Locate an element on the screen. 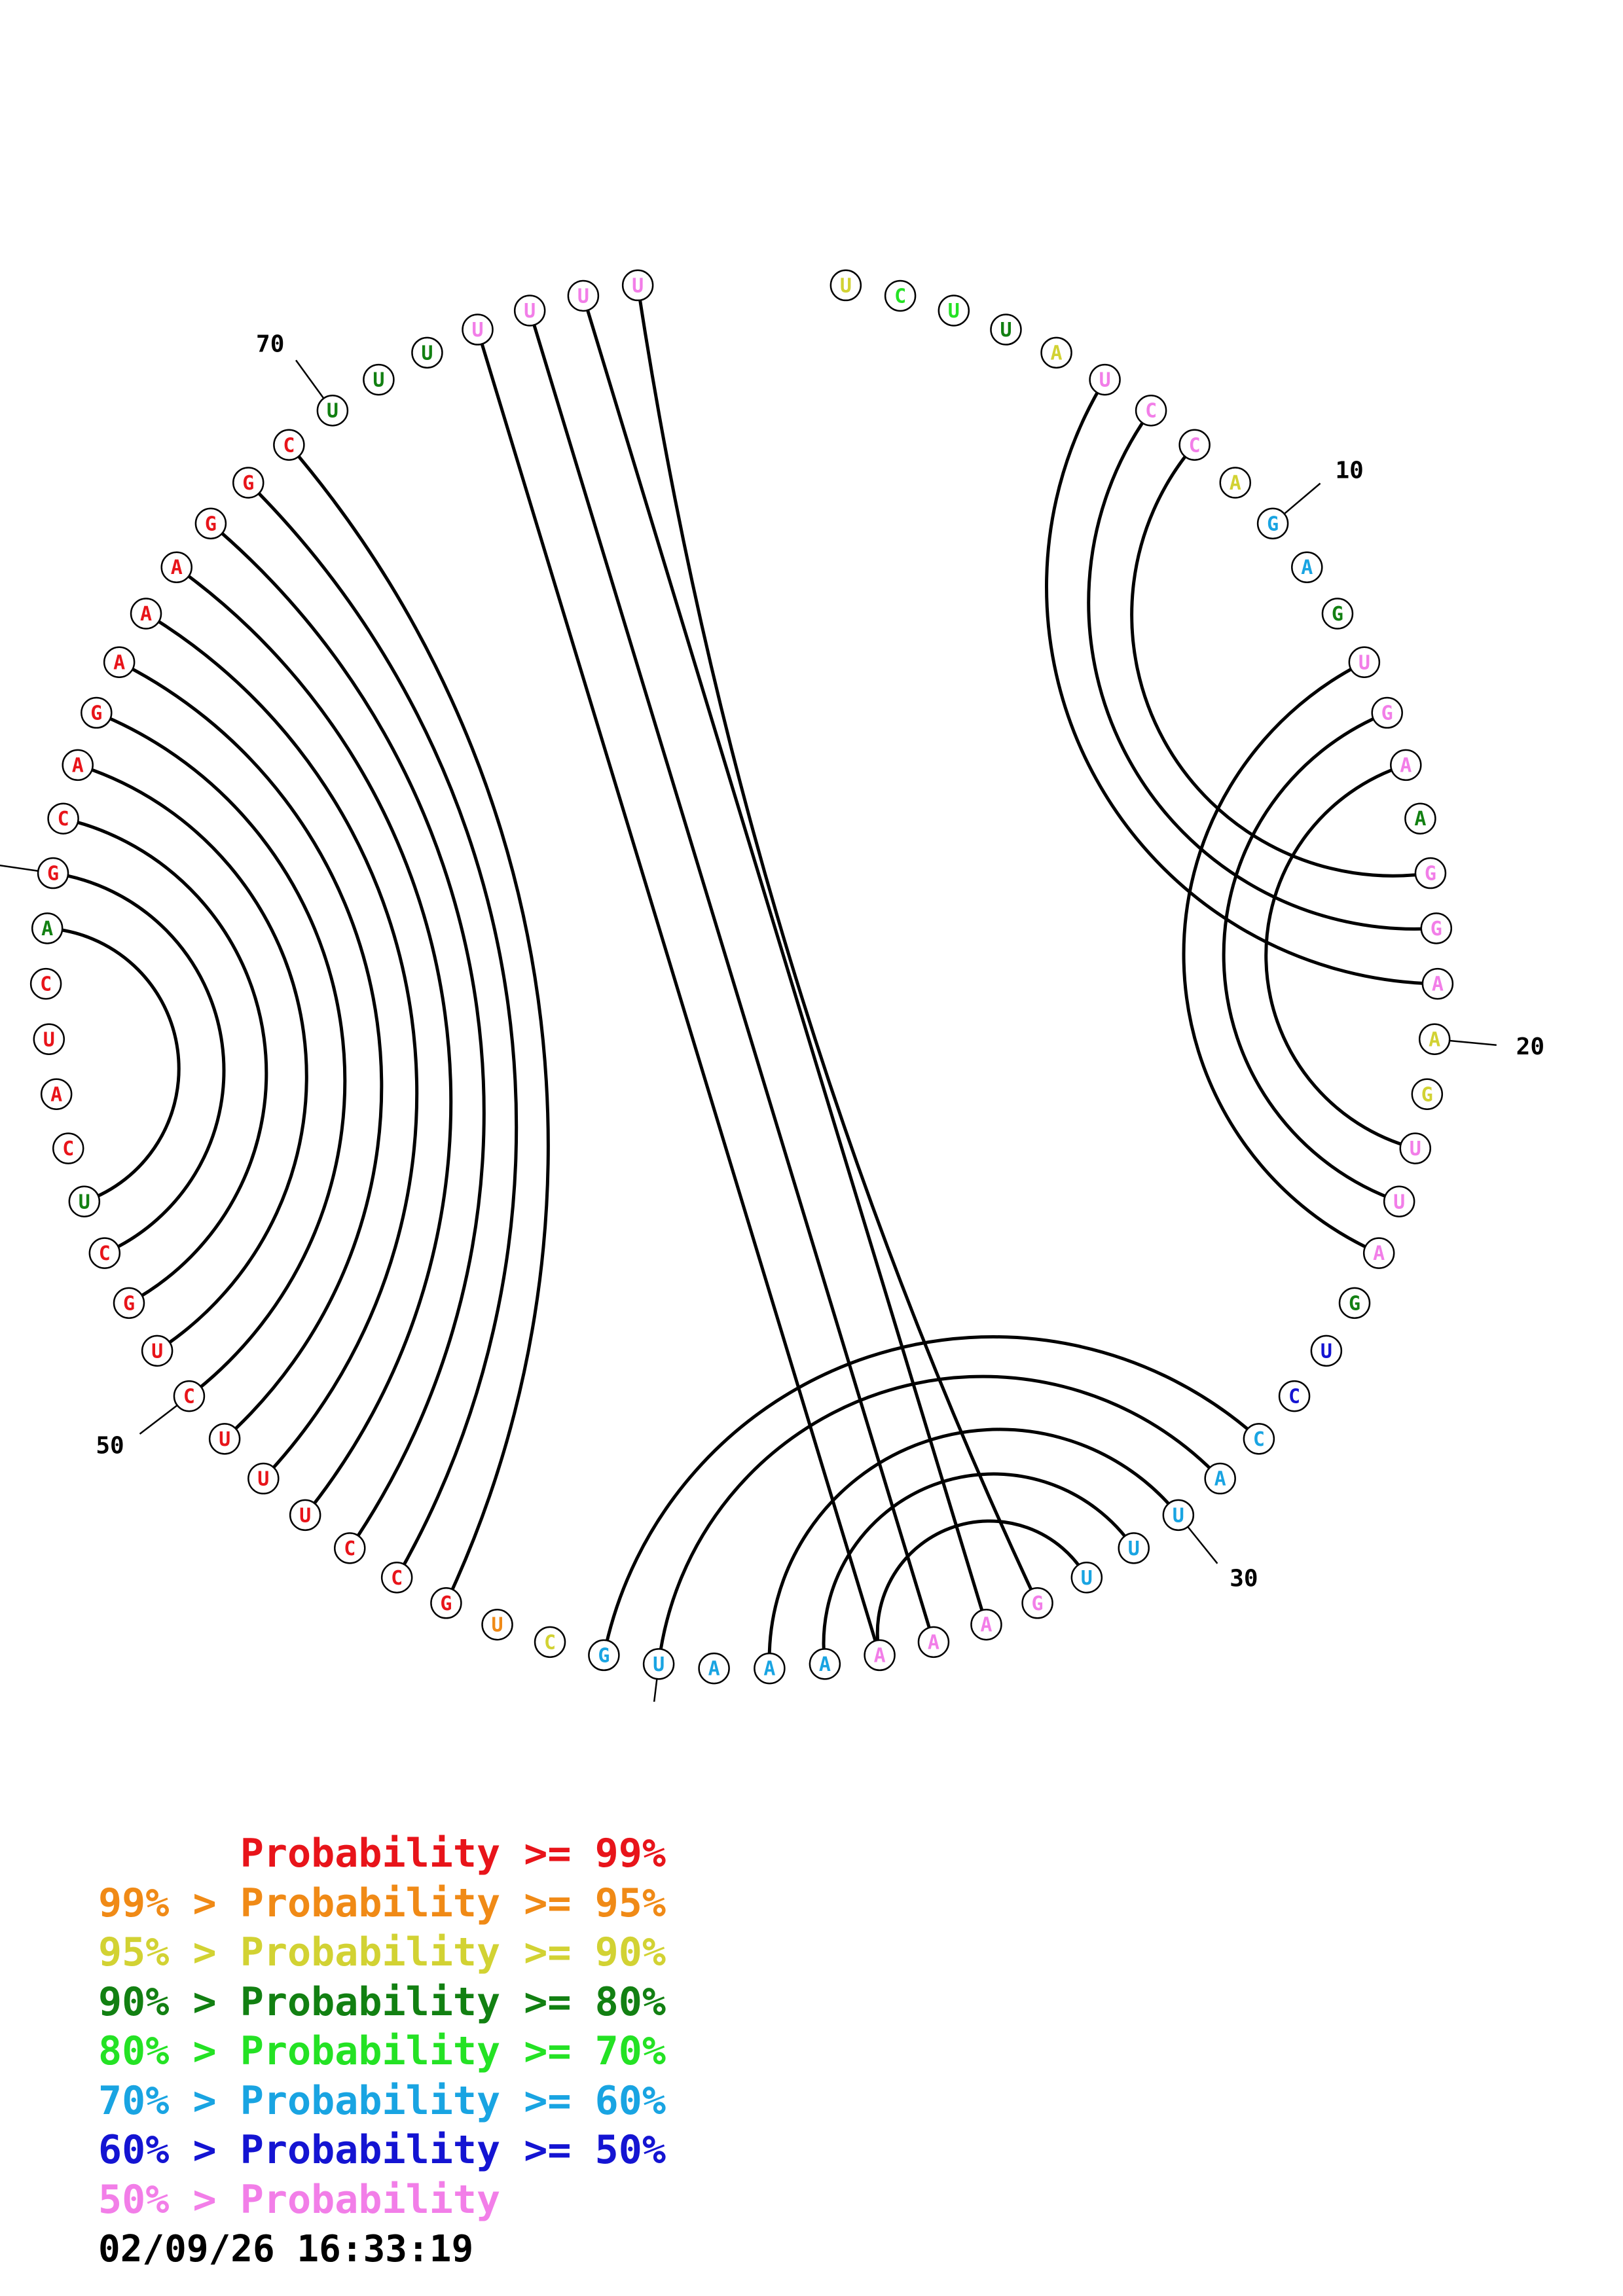  legend-text: Probability >= 95% is located at coordinates (453, 1903).